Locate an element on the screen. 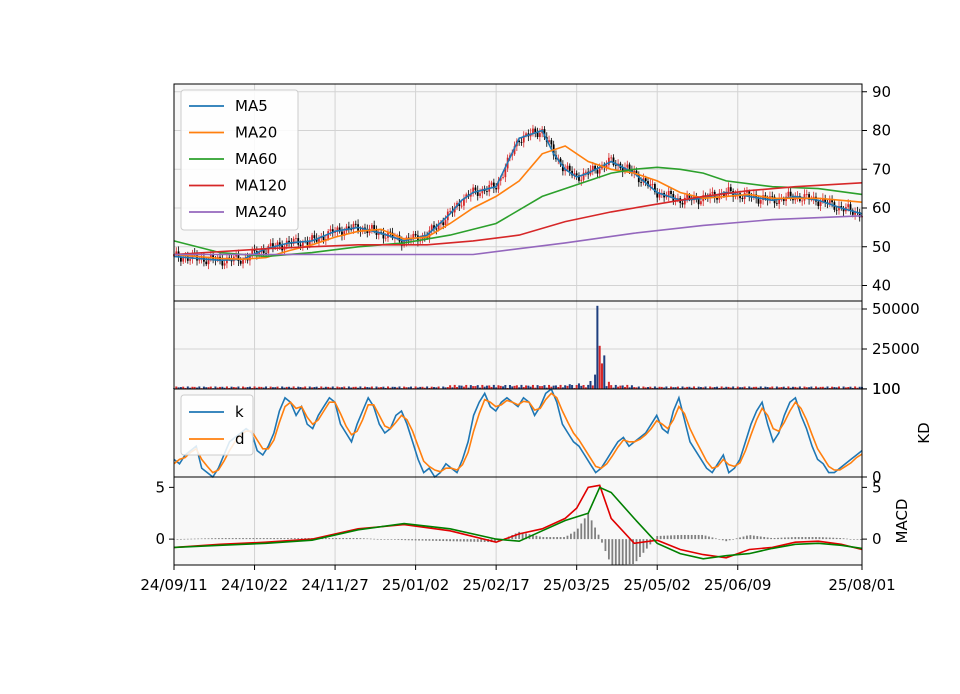  y-tick-label-volume: 25000 is located at coordinates (896, 349).